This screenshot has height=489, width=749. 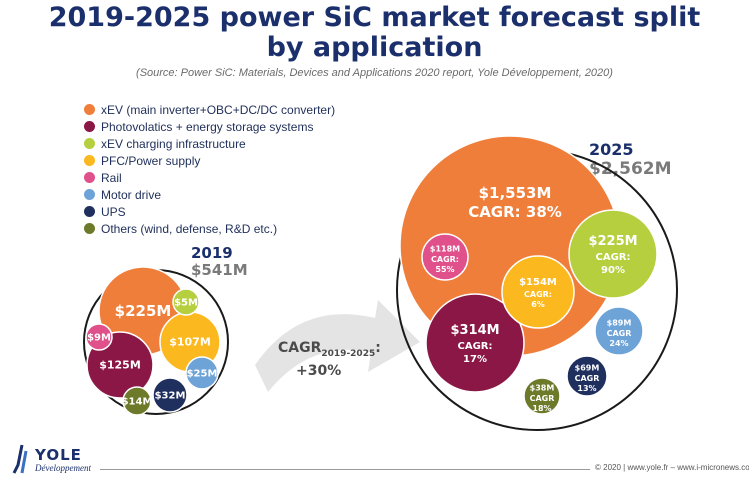 What do you see at coordinates (515, 212) in the screenshot?
I see `cagr-label-2025-xev: CAGR: 38%` at bounding box center [515, 212].